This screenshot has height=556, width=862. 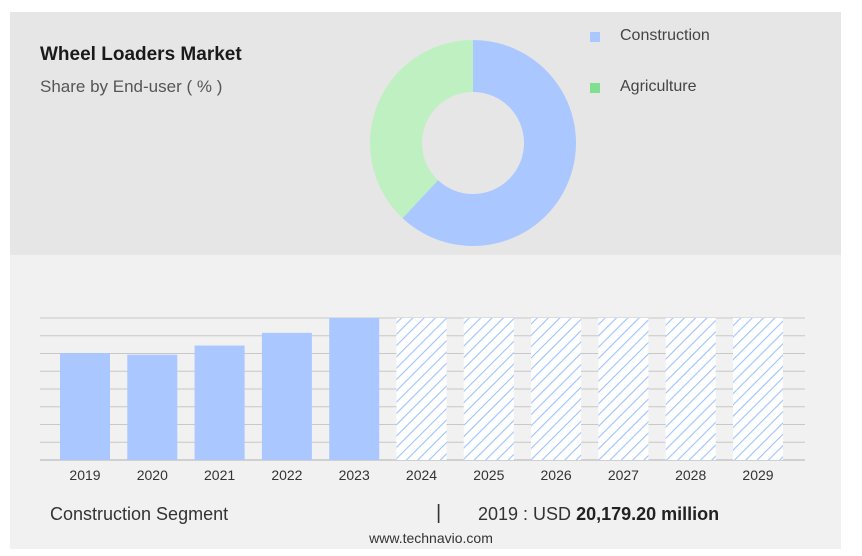 What do you see at coordinates (758, 389) in the screenshot?
I see `forecast-bar-2029` at bounding box center [758, 389].